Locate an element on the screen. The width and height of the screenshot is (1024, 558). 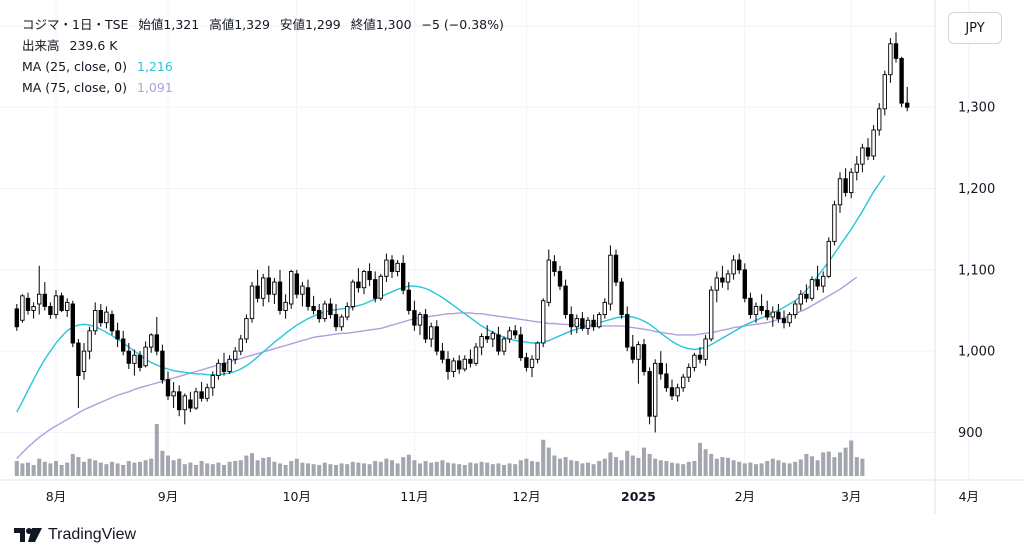
tradingview-logo-icon is located at coordinates (28, 535).